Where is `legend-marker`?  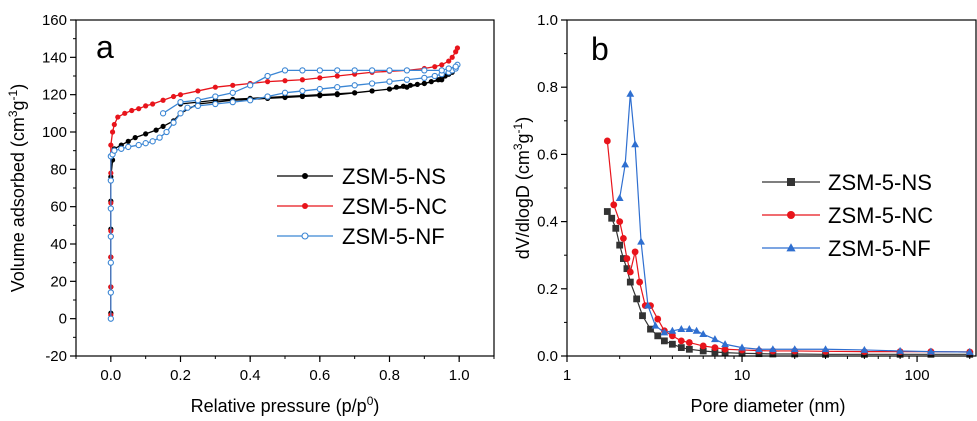
legend-marker is located at coordinates (305, 236).